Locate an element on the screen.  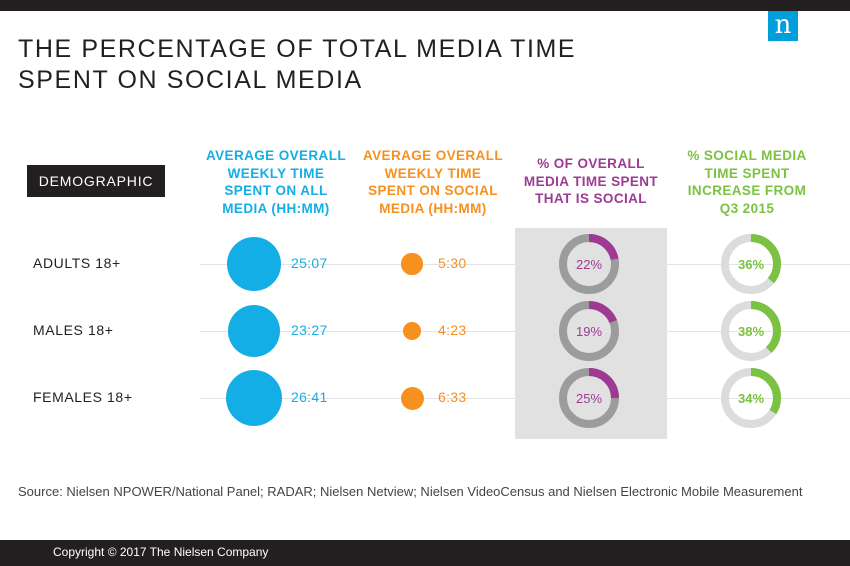
nielsen-logo: n is located at coordinates (783, 26).